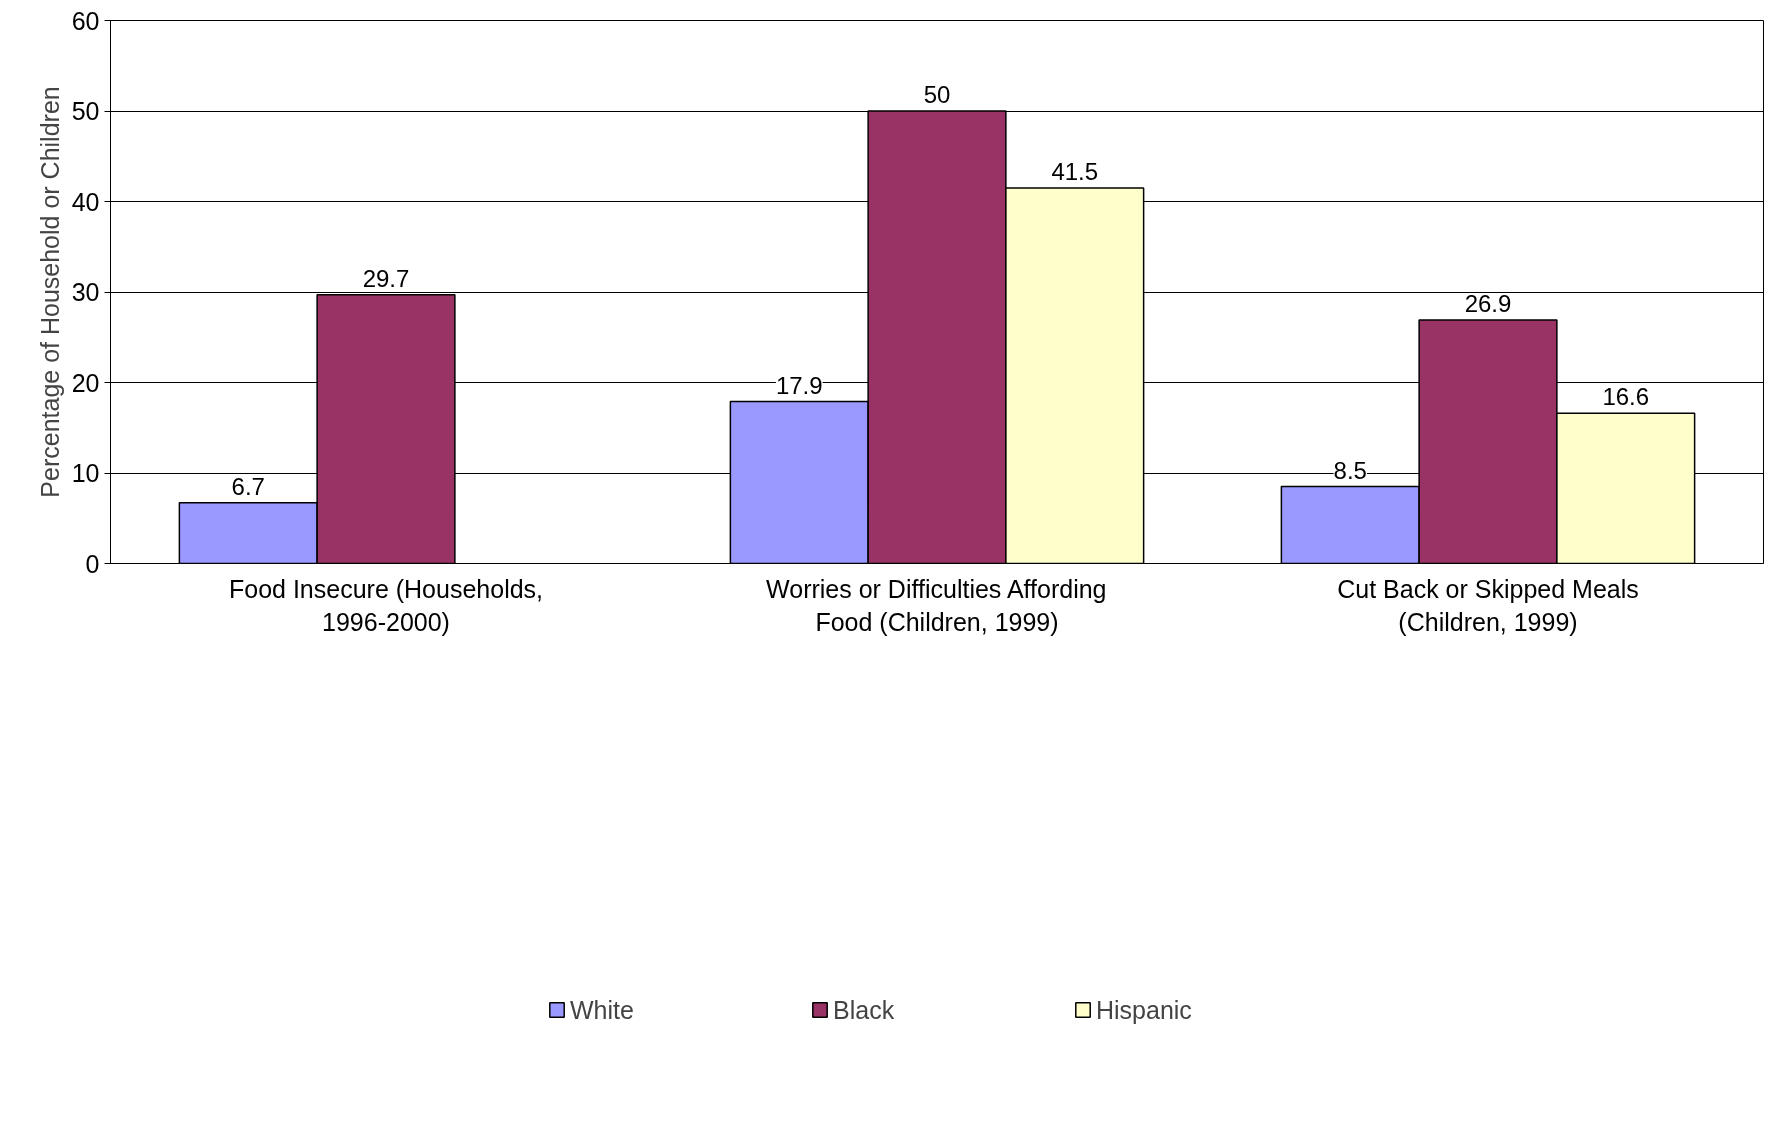  What do you see at coordinates (248, 486) in the screenshot?
I see `data-label: 6.7` at bounding box center [248, 486].